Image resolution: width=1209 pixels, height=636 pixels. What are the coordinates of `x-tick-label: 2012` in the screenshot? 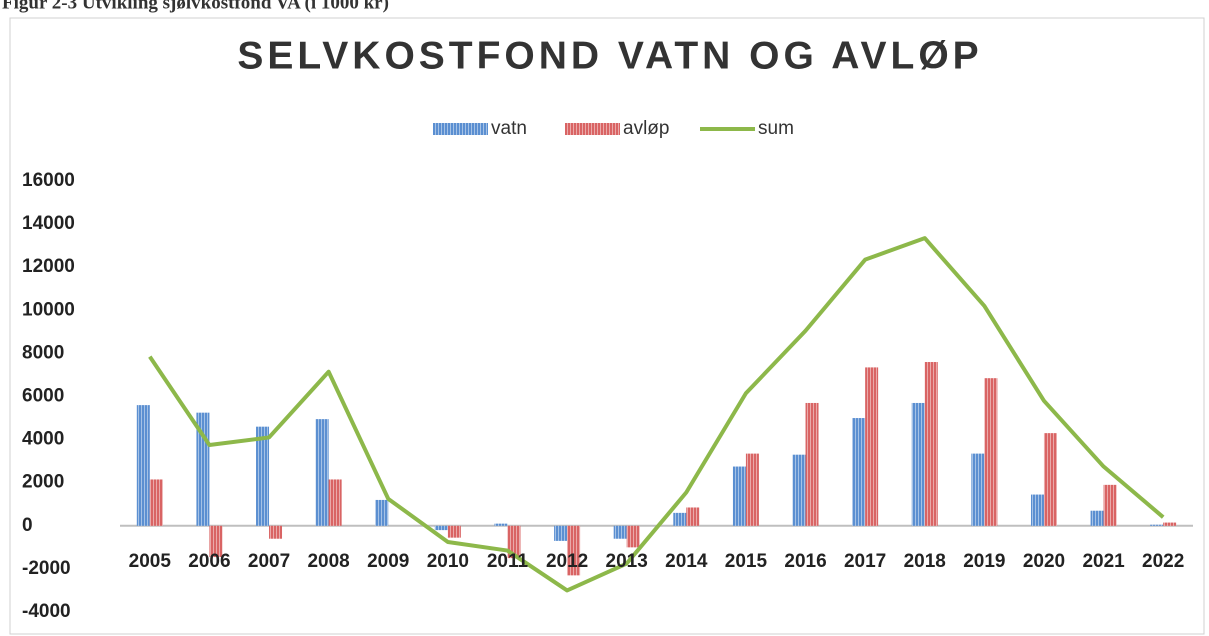 It's located at (567, 561).